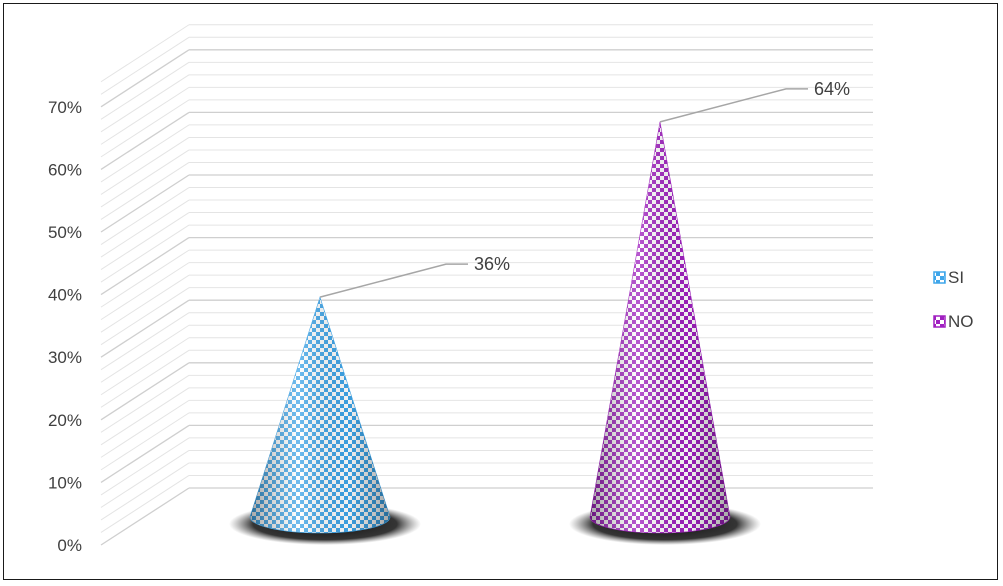 This screenshot has height=586, width=1003. What do you see at coordinates (320, 415) in the screenshot?
I see `cone-si` at bounding box center [320, 415].